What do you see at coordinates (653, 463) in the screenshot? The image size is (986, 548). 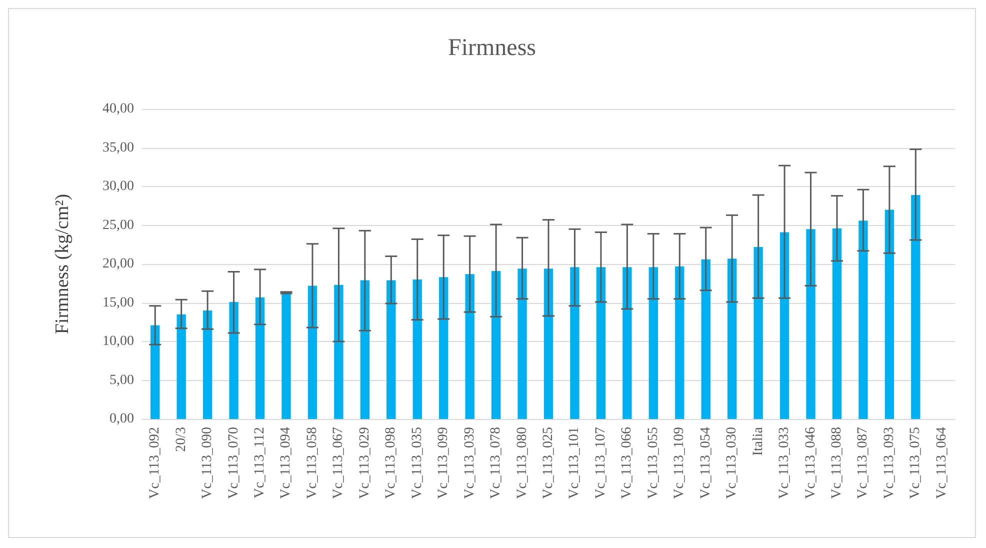 I see `x-tick-label: Vc_113_055` at bounding box center [653, 463].